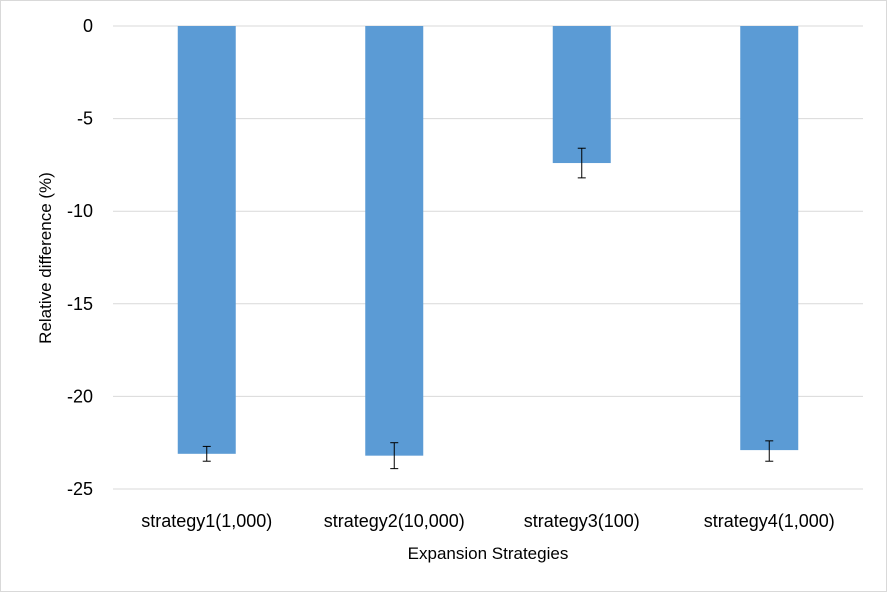 This screenshot has width=887, height=596. I want to click on y-tick-label: 0, so click(88, 26).